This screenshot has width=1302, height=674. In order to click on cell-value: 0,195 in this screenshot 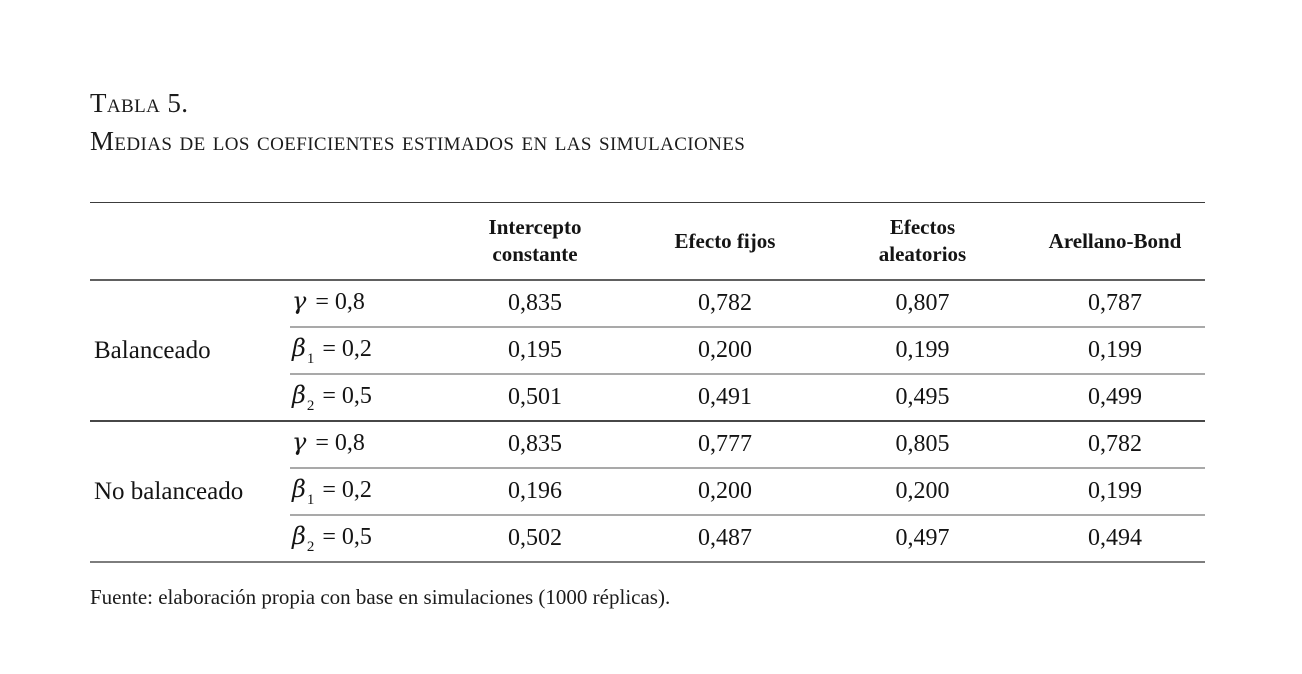, I will do `click(535, 351)`.